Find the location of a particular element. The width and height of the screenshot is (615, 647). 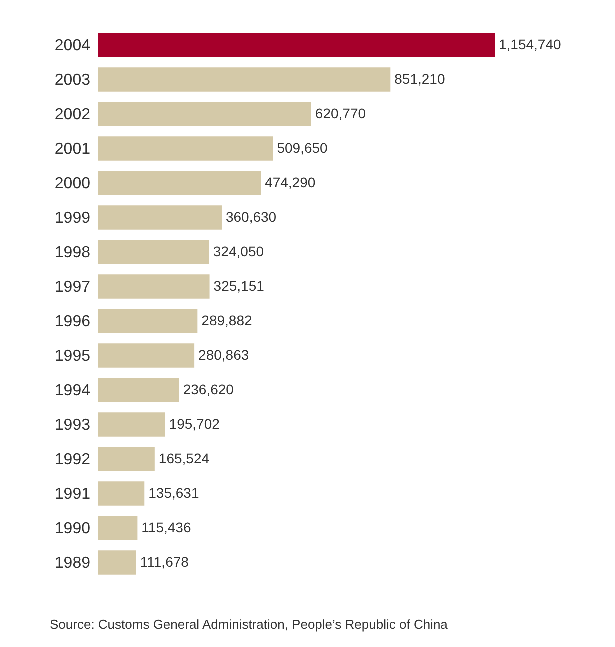

data-label: 324,050 is located at coordinates (238, 251).